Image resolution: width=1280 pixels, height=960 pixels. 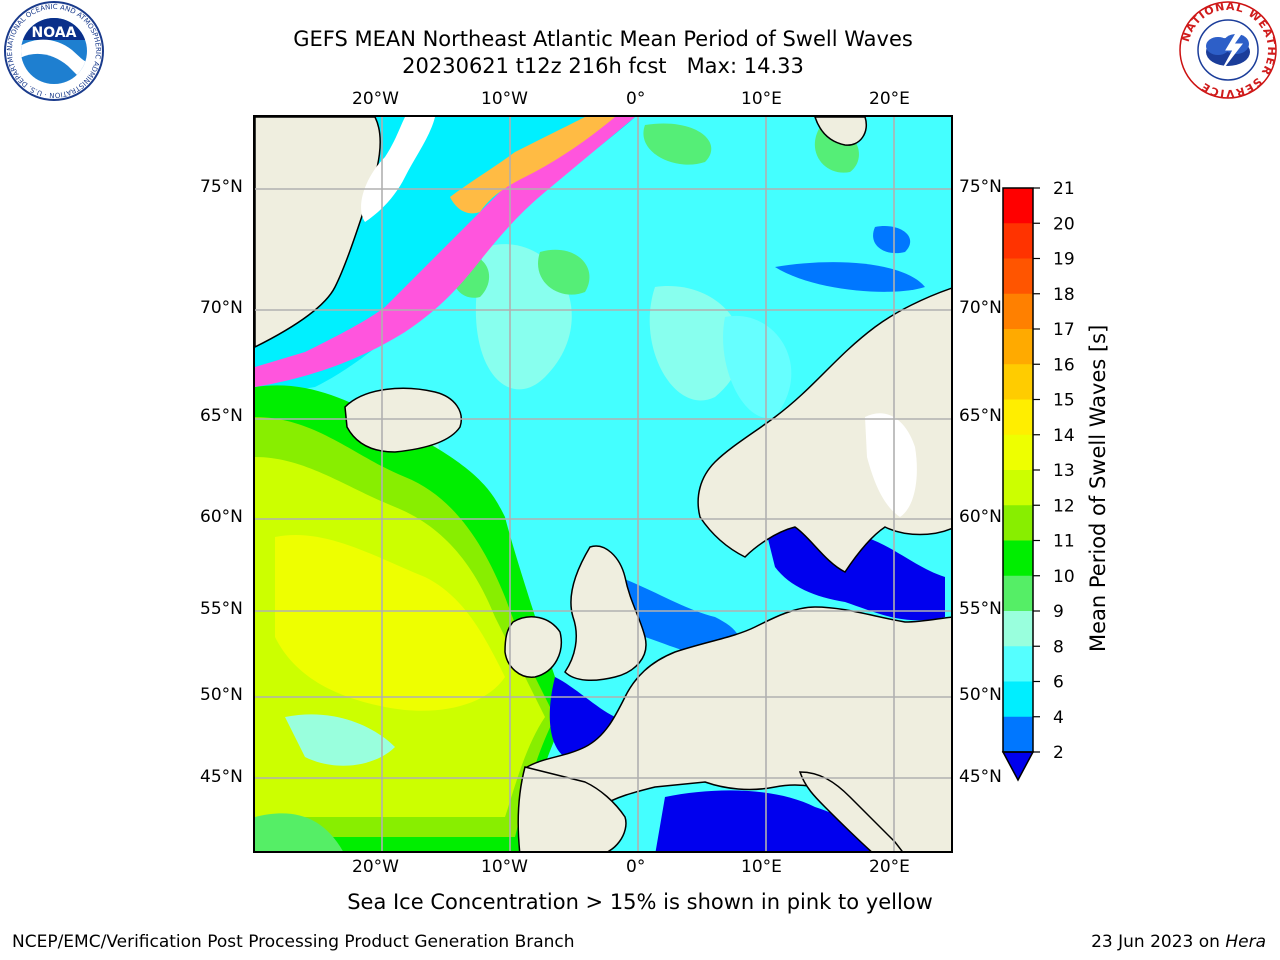 I want to click on lat-label-left-55n: 55°N, so click(x=221, y=609).